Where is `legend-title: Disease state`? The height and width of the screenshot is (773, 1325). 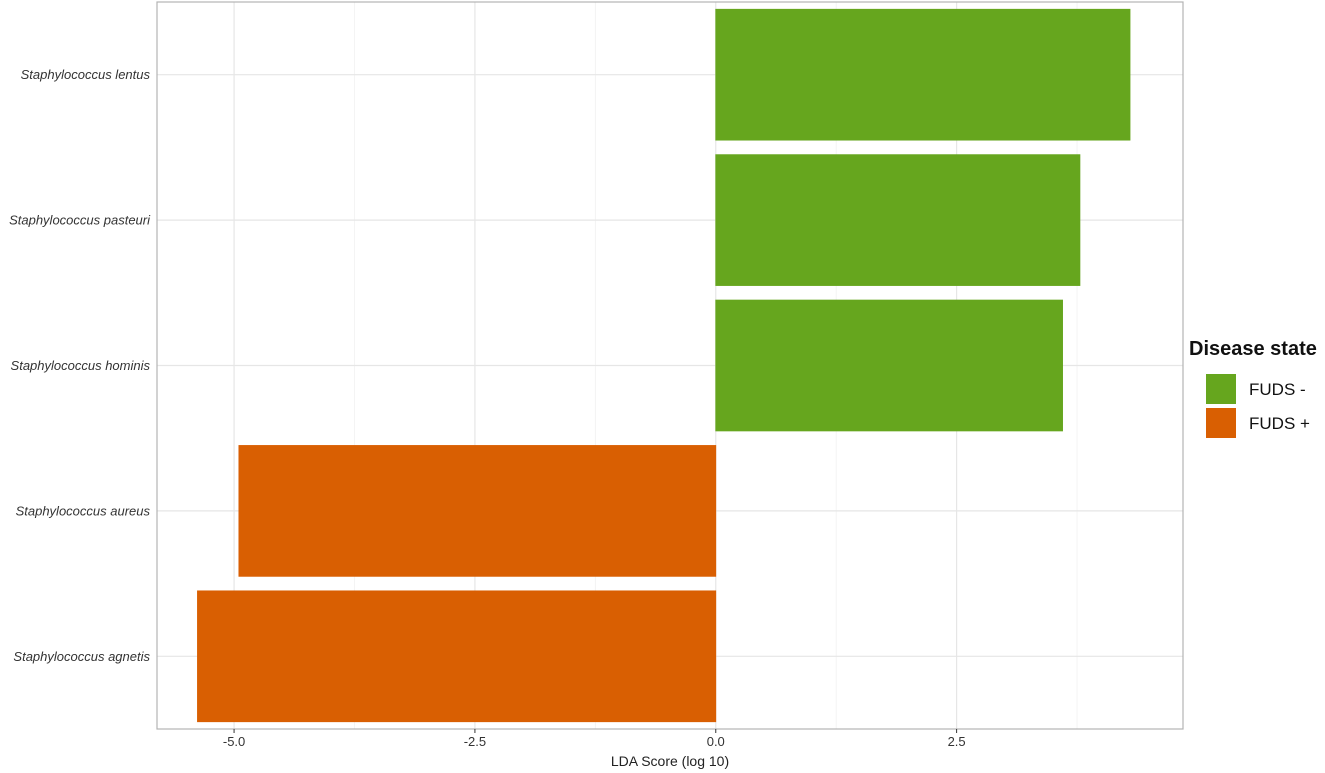
legend-title: Disease state is located at coordinates (1253, 349).